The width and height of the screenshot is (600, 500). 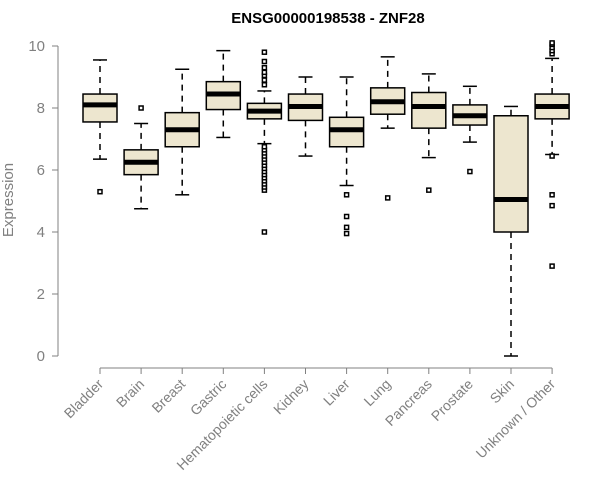 What do you see at coordinates (168, 396) in the screenshot?
I see `x-tick-label: Breast` at bounding box center [168, 396].